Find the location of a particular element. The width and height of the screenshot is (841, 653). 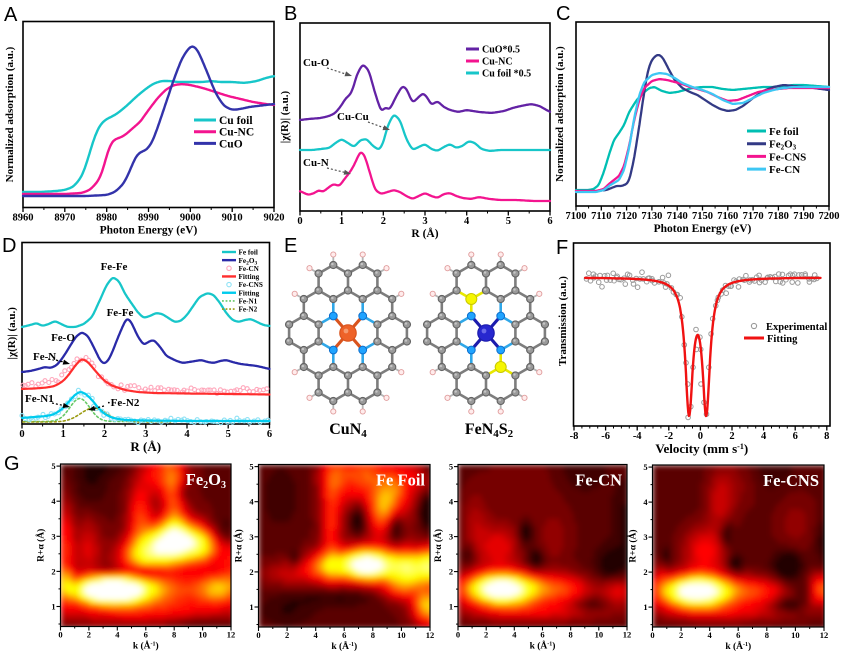

svg-text: E is located at coordinates (290, 246).